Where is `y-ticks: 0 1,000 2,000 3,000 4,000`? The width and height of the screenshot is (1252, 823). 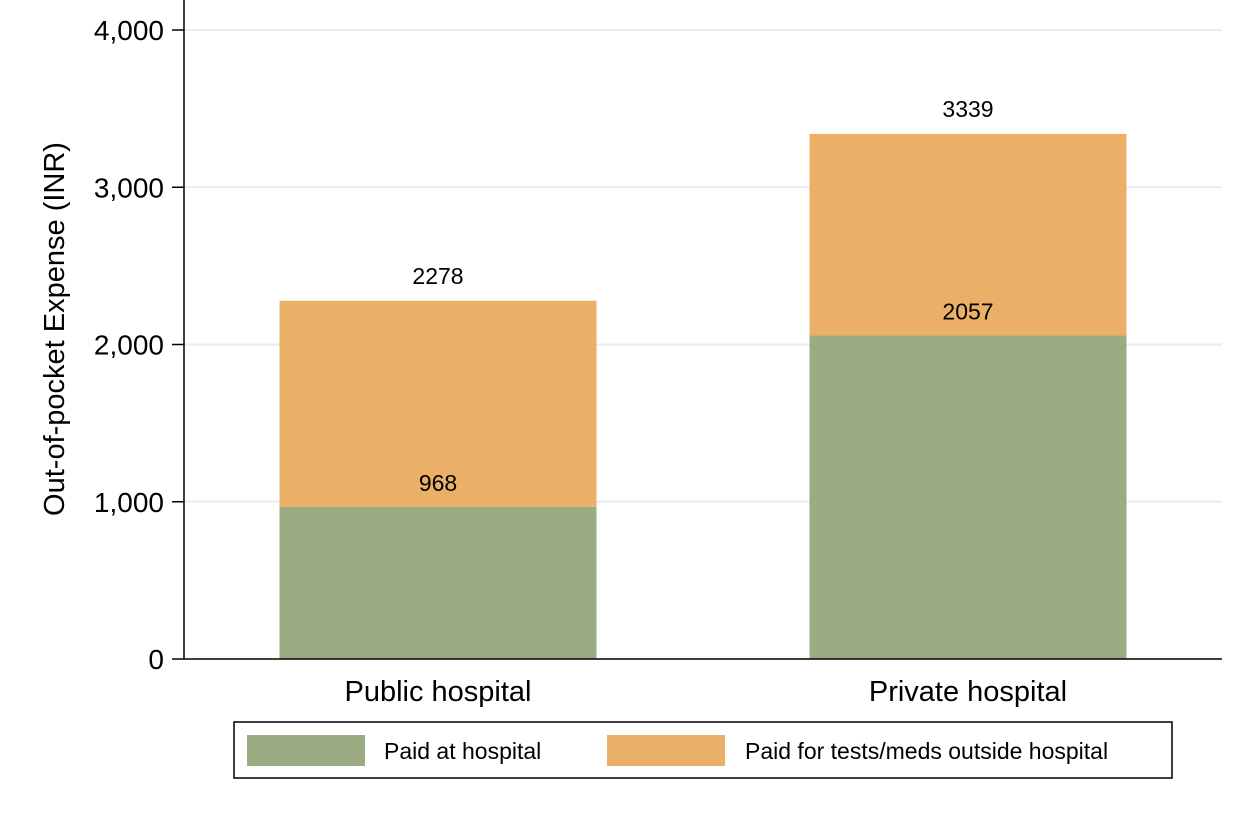 y-ticks: 0 1,000 2,000 3,000 4,000 is located at coordinates (139, 345).